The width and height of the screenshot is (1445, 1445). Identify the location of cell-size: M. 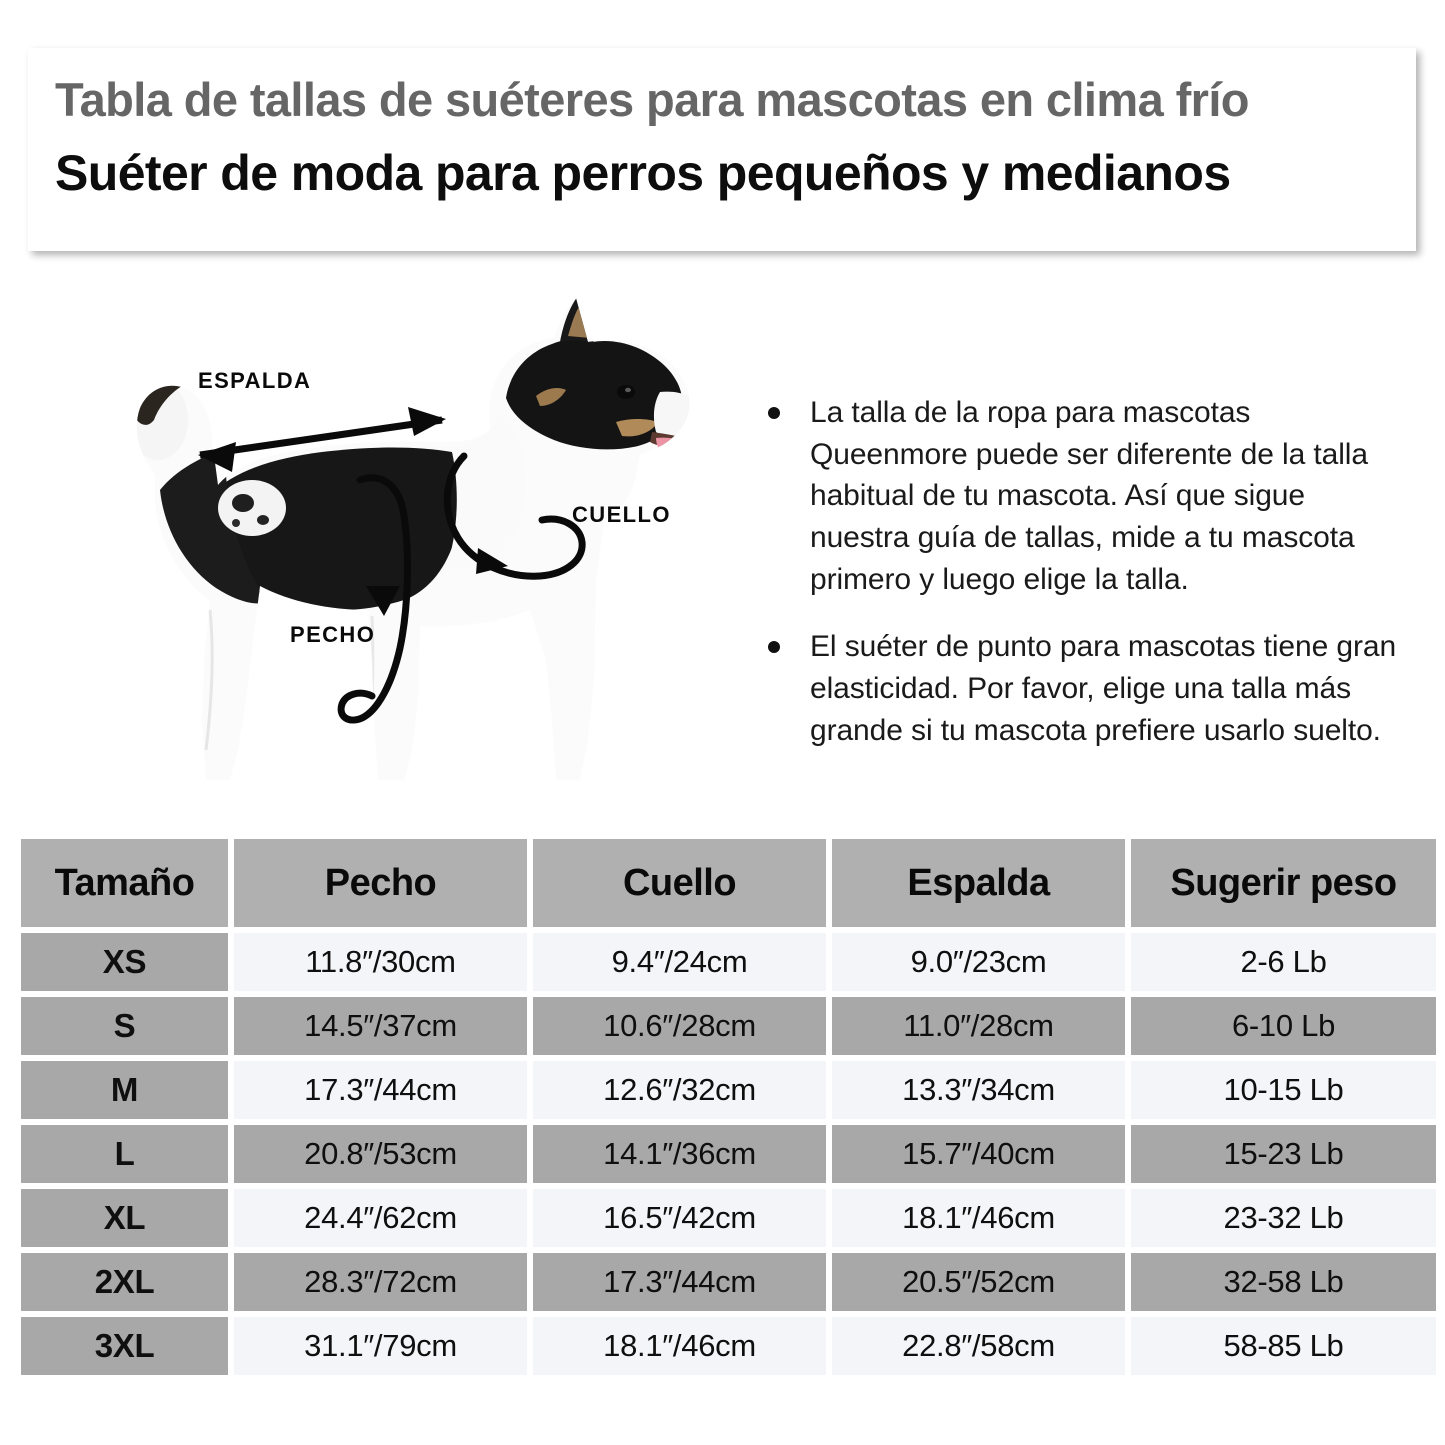
(124, 1090).